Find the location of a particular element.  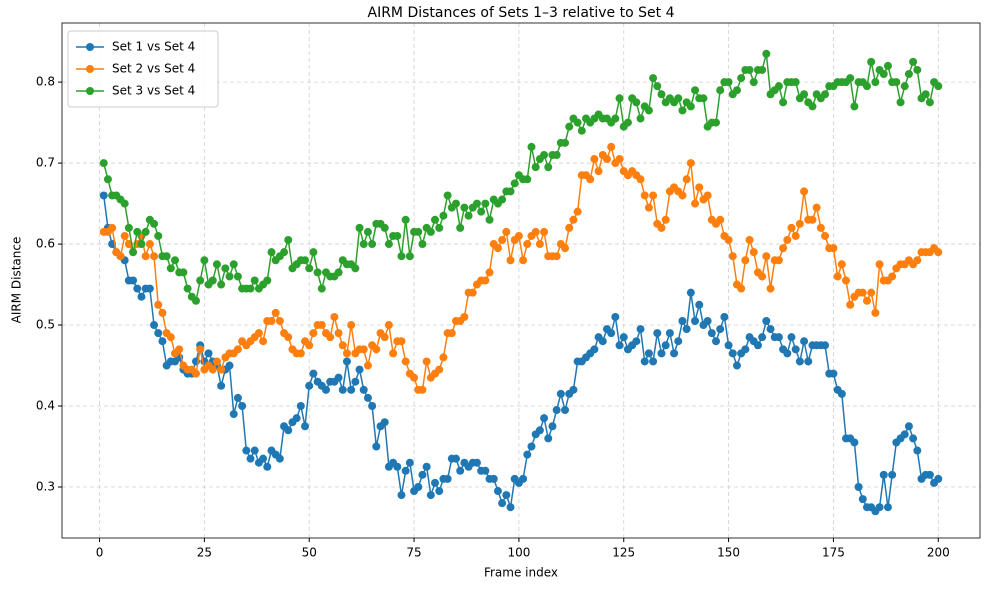

y-tick-label: 0.4 is located at coordinates (45, 406).